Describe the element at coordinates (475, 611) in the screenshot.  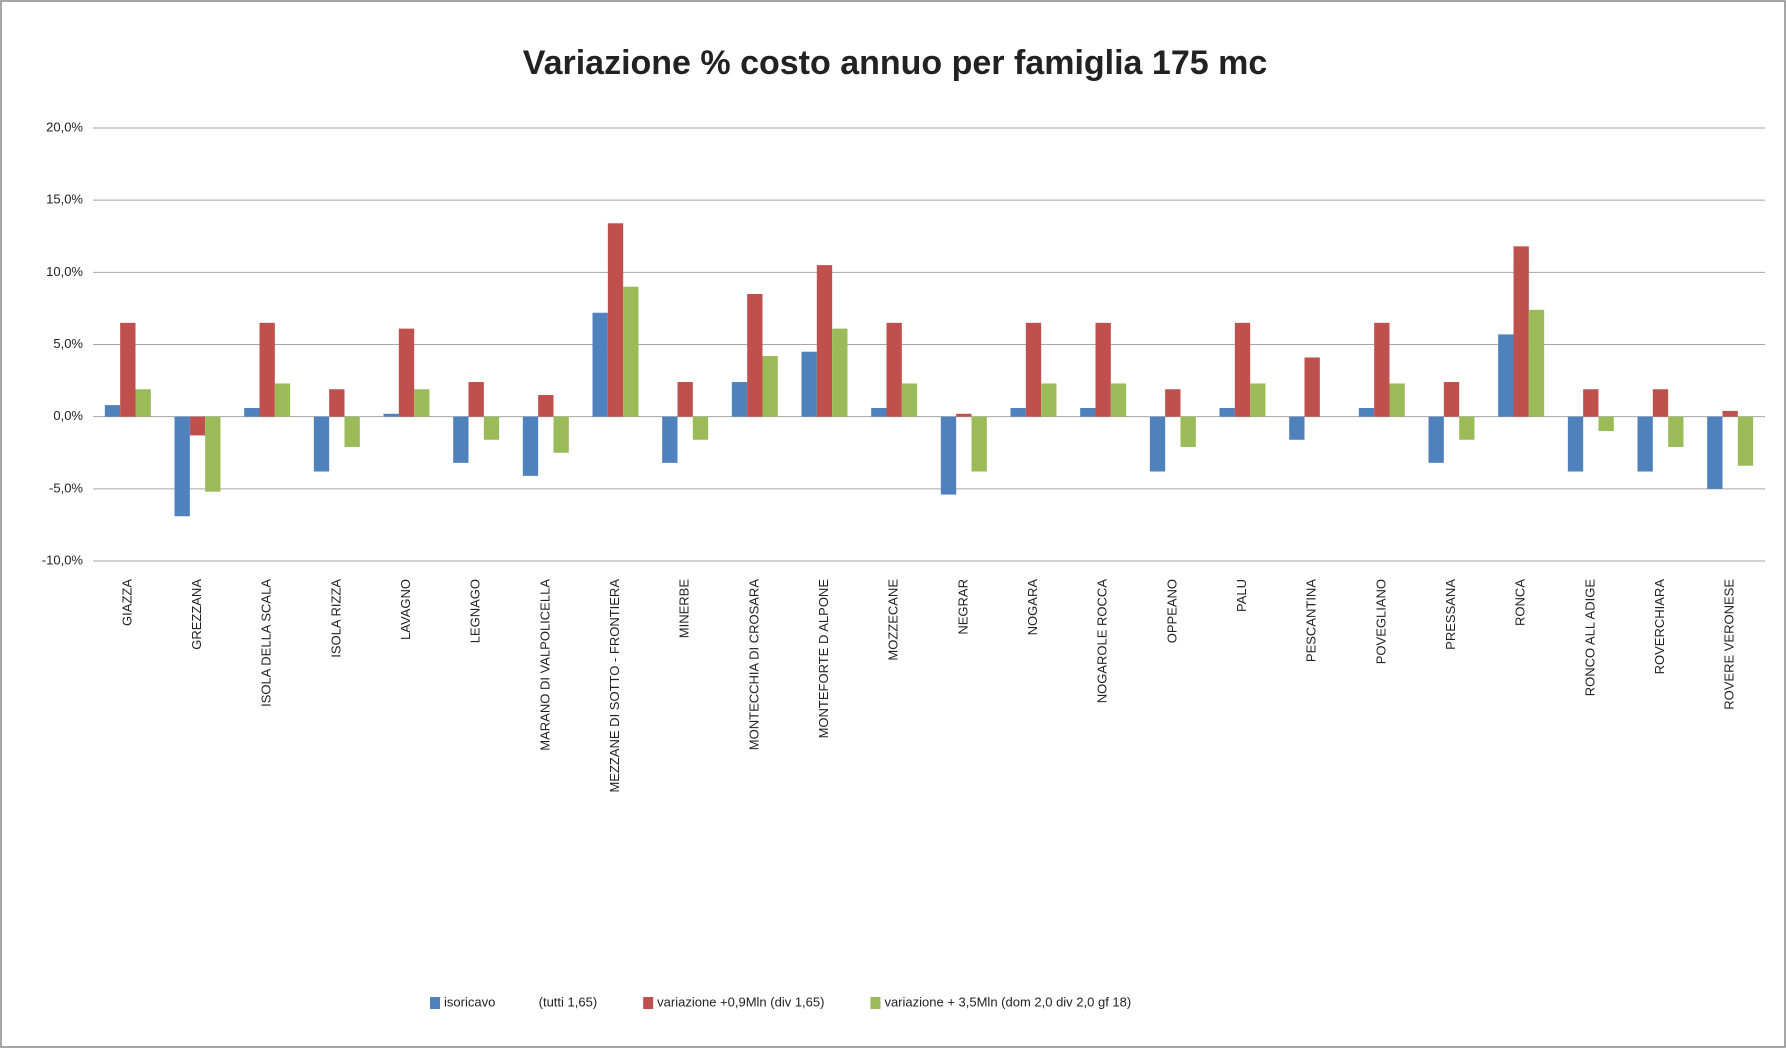
I see `x-tick-label: LEGNAGO` at that location.